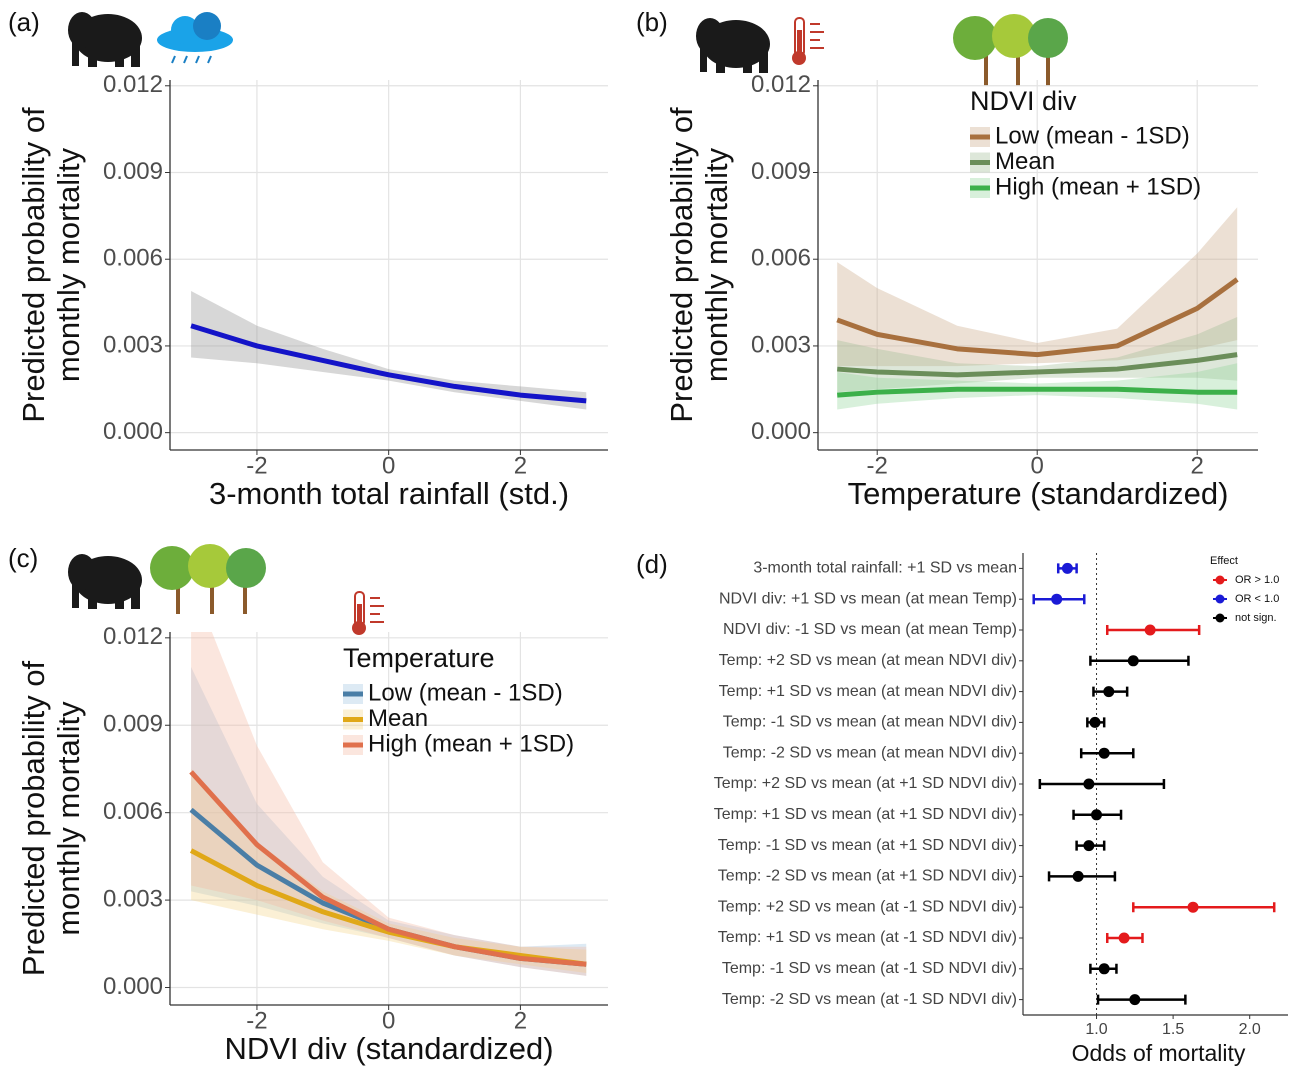  Describe the element at coordinates (885, 568) in the screenshot. I see `y-tick-label: 3-month total rainfall: +1 SD vs mean` at that location.